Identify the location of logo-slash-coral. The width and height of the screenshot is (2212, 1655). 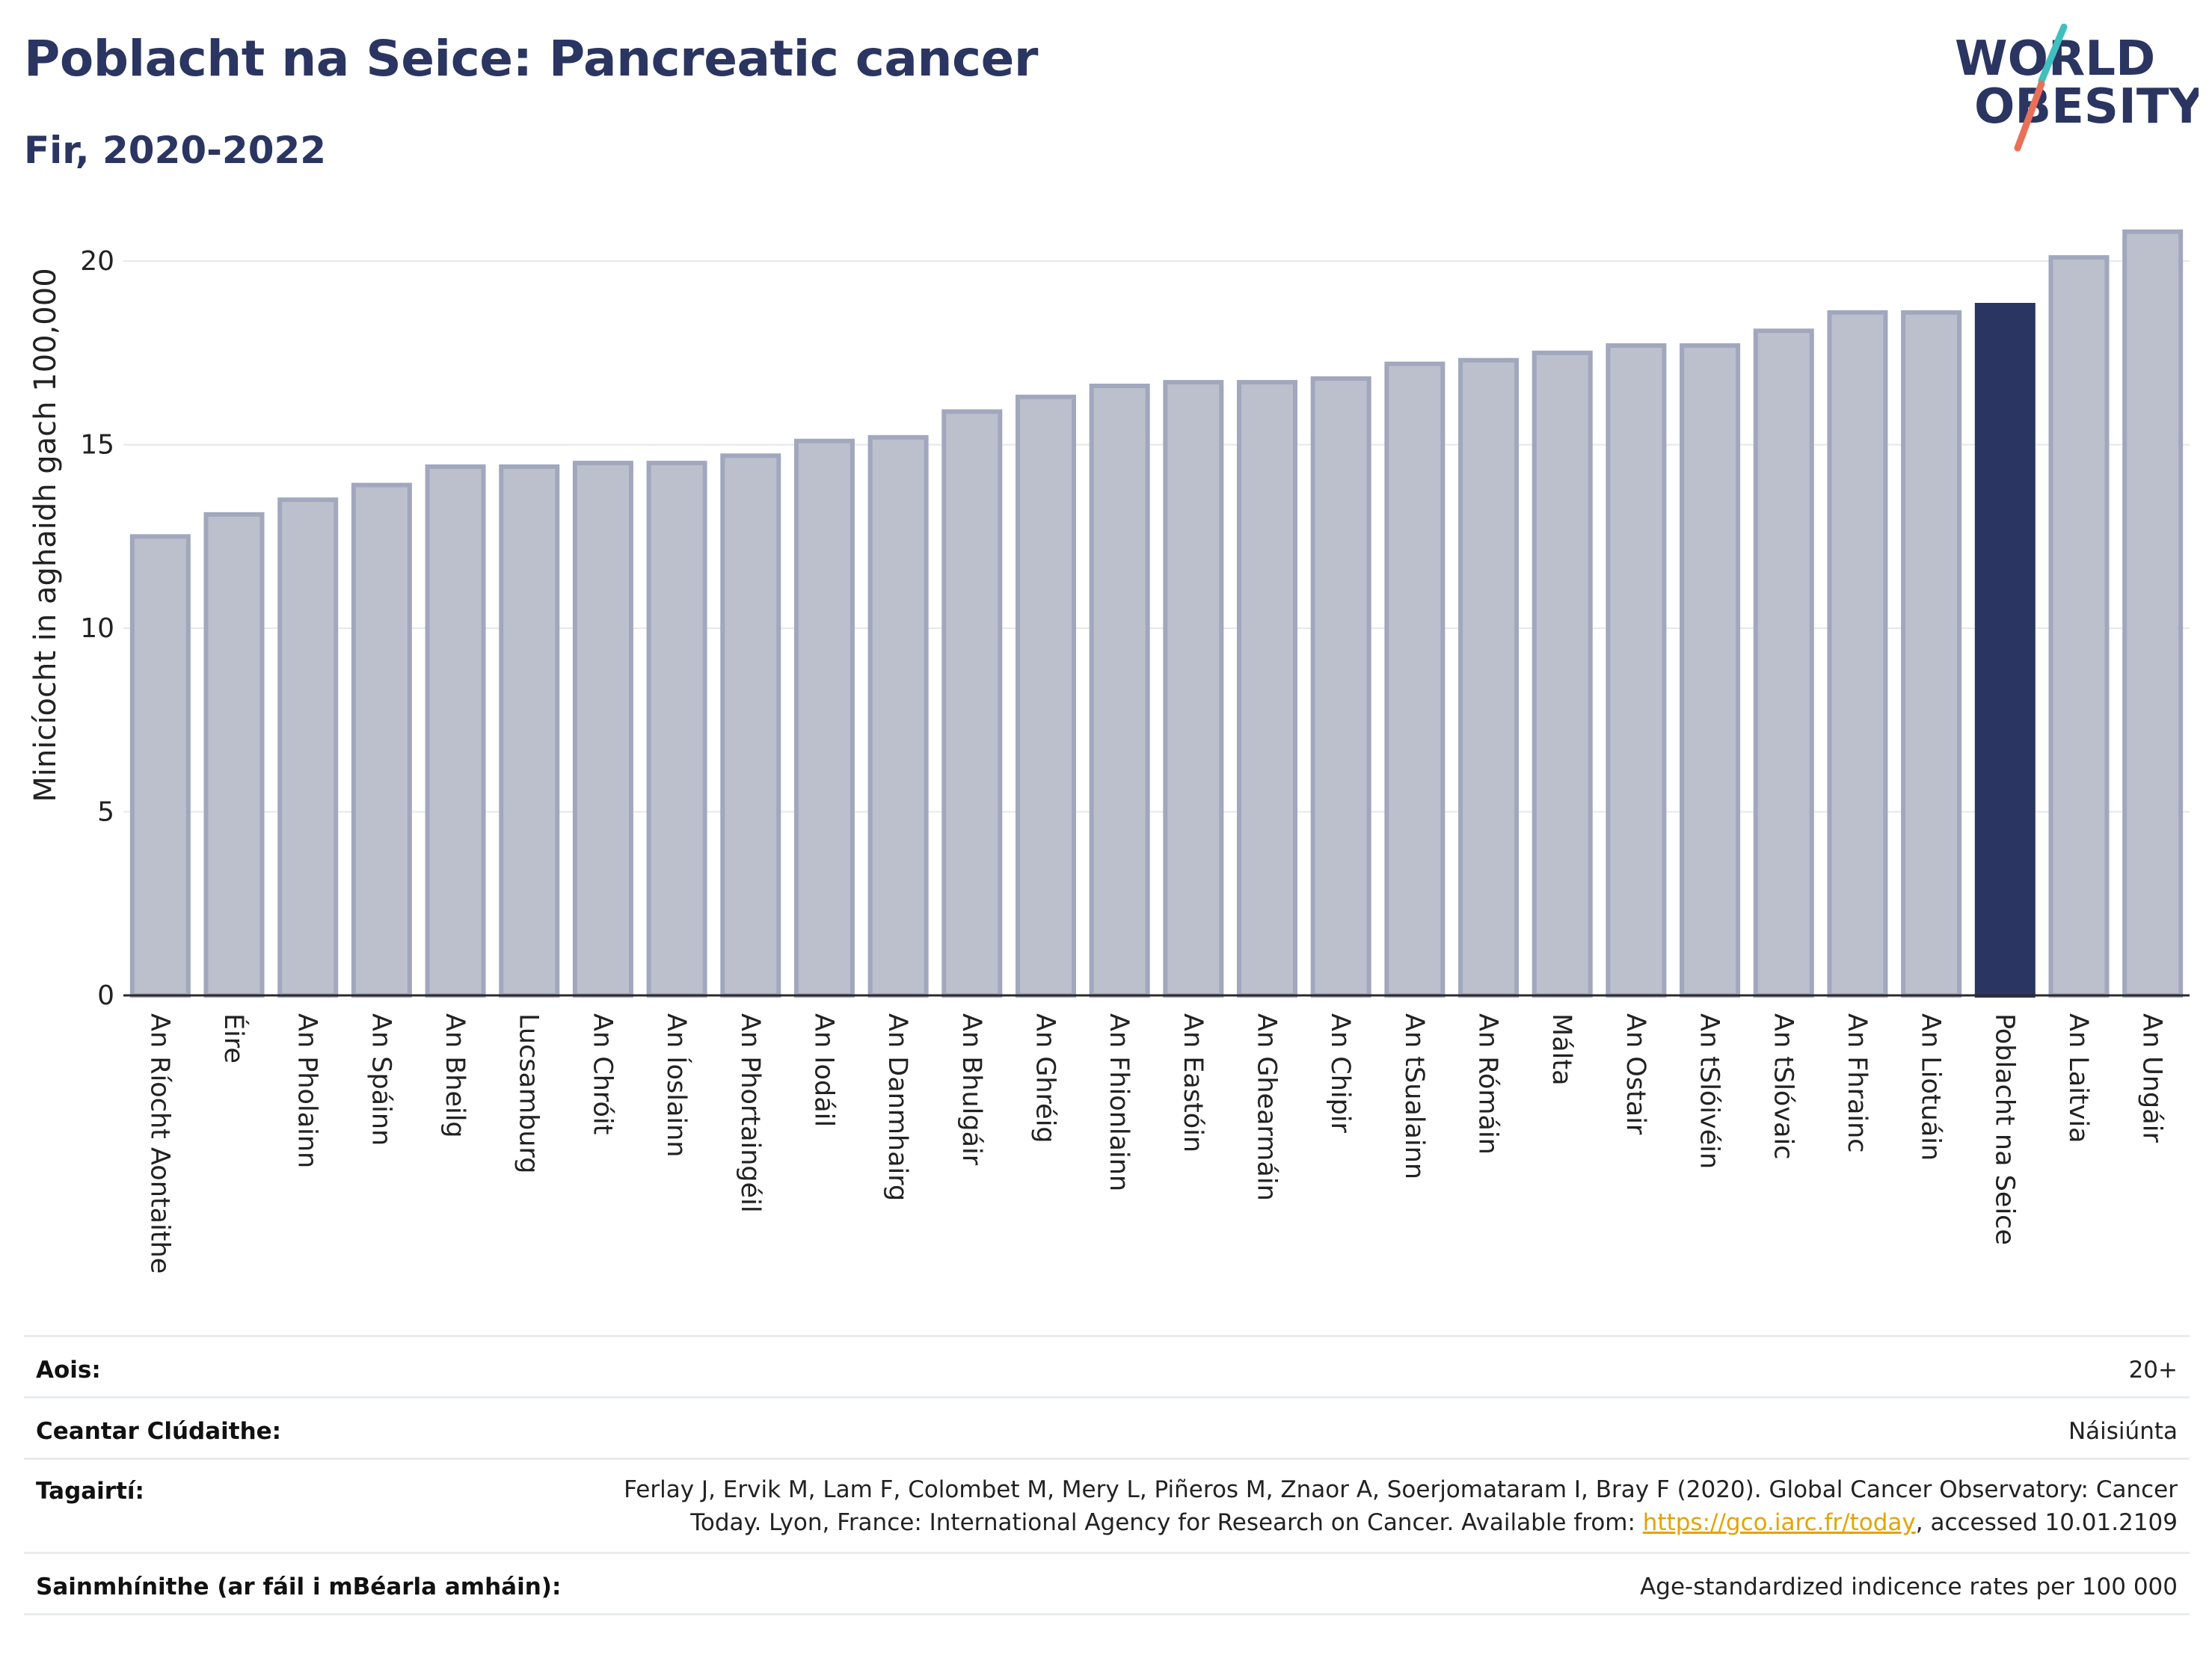
(2029, 116).